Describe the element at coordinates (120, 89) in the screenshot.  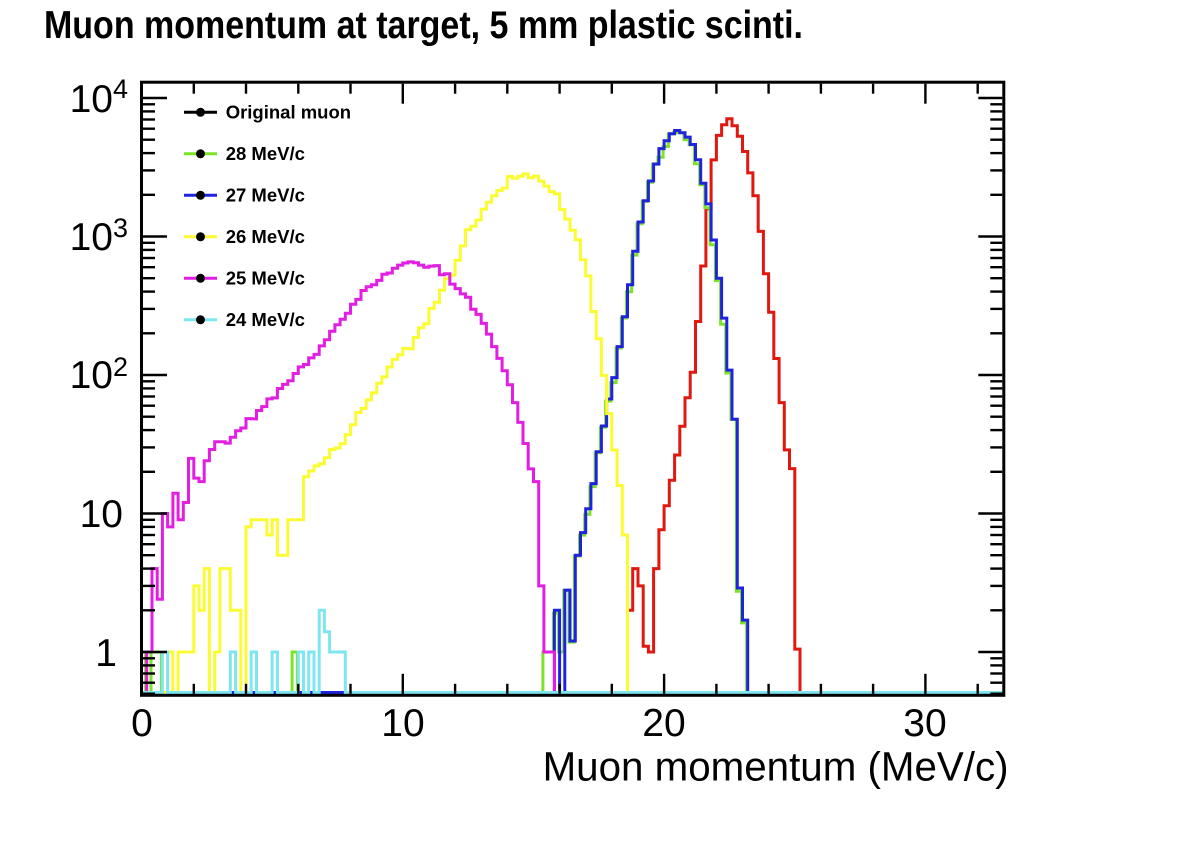
I see `svg-text: 4` at that location.